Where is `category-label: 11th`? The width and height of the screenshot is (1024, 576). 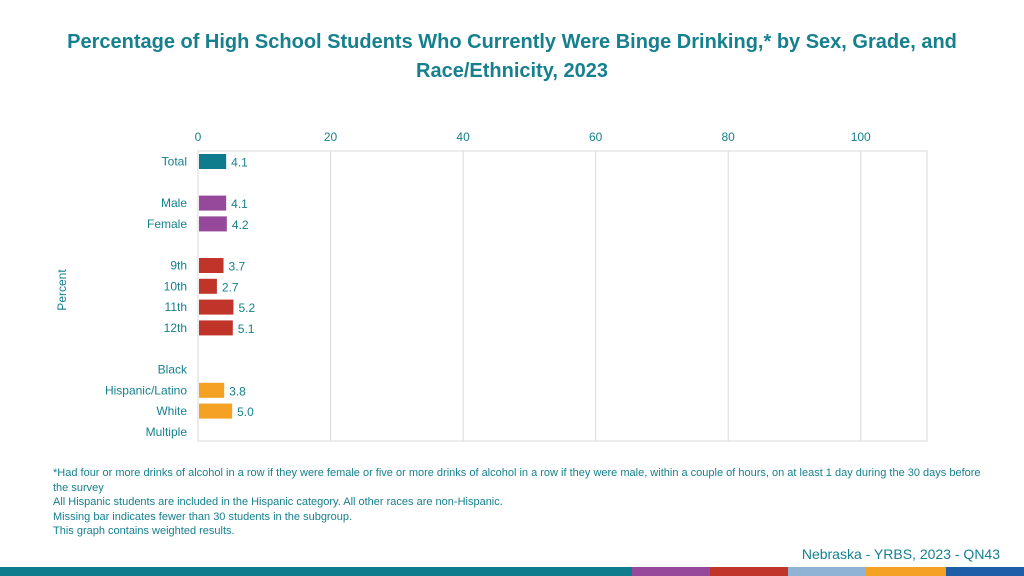
category-label: 11th is located at coordinates (176, 307).